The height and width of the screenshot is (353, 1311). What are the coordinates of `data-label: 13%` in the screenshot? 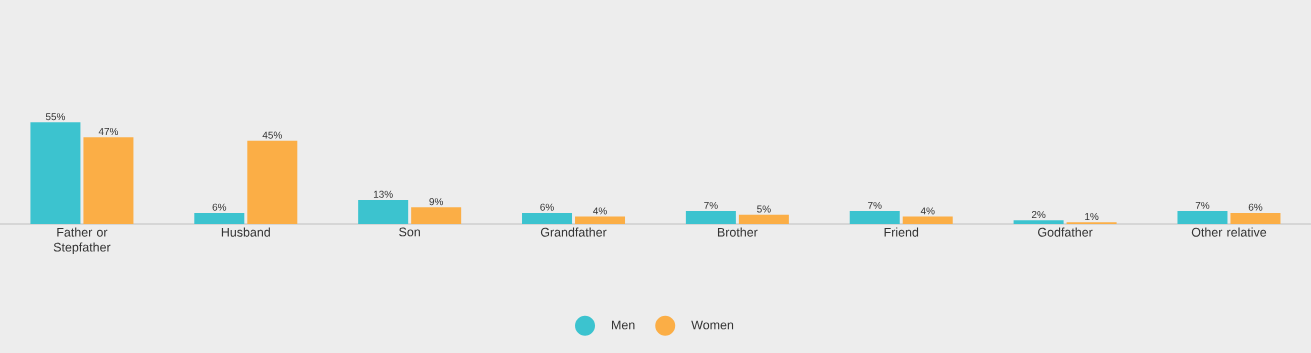 It's located at (383, 194).